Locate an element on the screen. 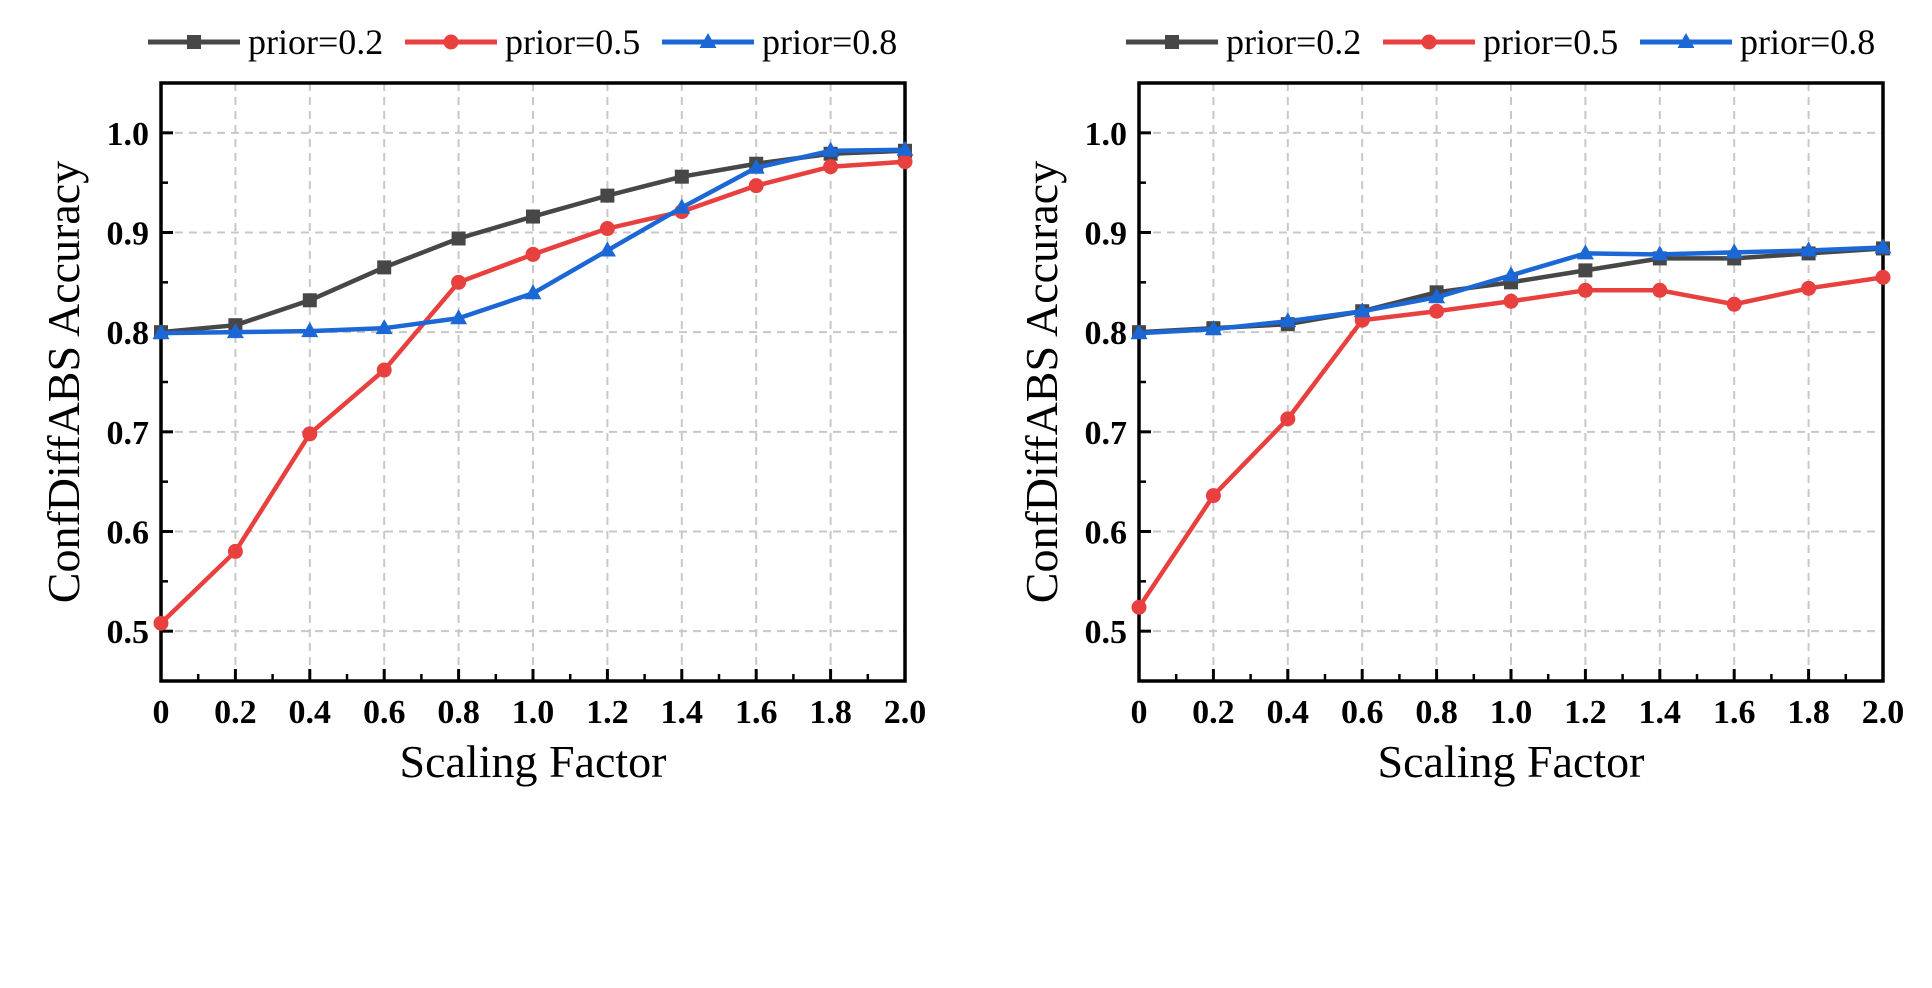 This screenshot has height=988, width=1932. x-tick-label: 1.2 is located at coordinates (607, 712).